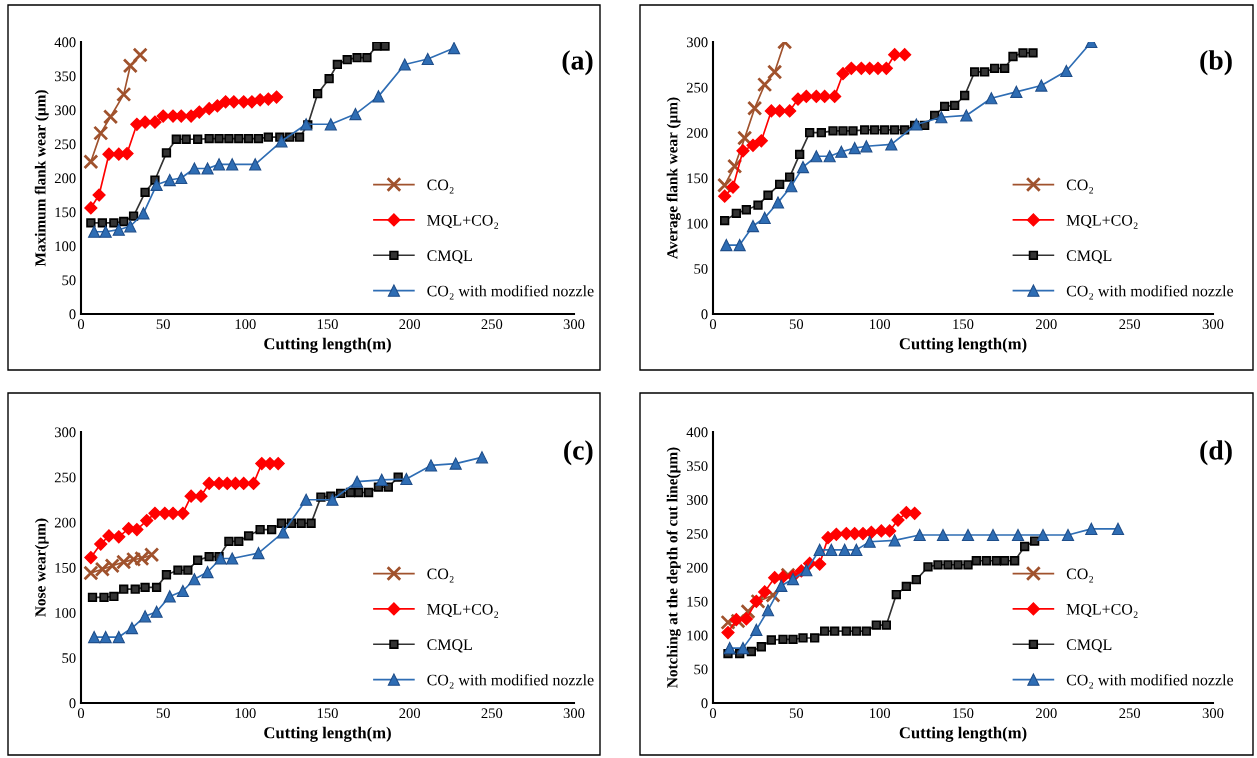 The image size is (1257, 758). I want to click on y-axis-title: Maximum flank wear (µm), so click(41, 178).